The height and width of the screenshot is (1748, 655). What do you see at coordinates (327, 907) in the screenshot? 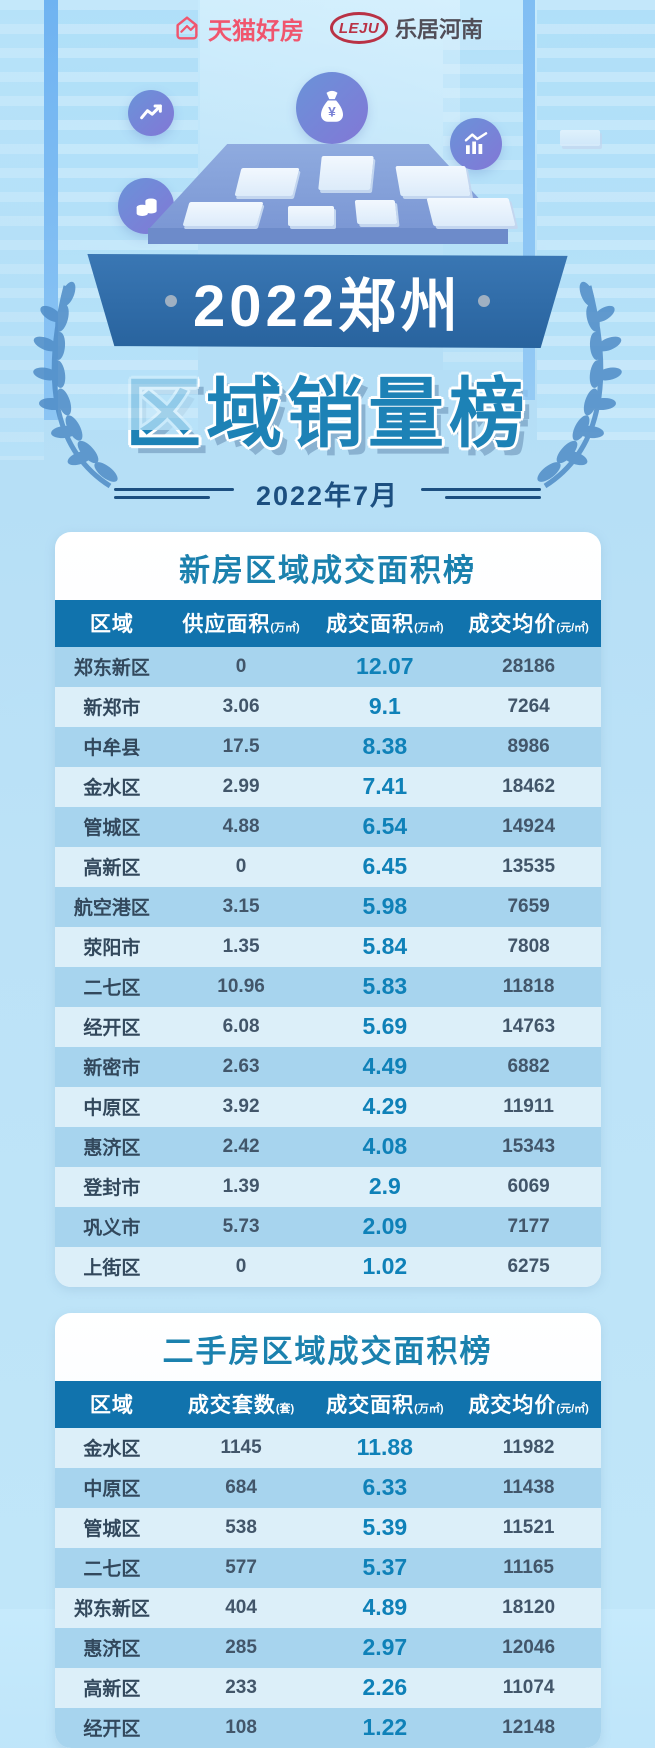
I see `table-row: 航空港区 3.15 5.98 7659` at bounding box center [327, 907].